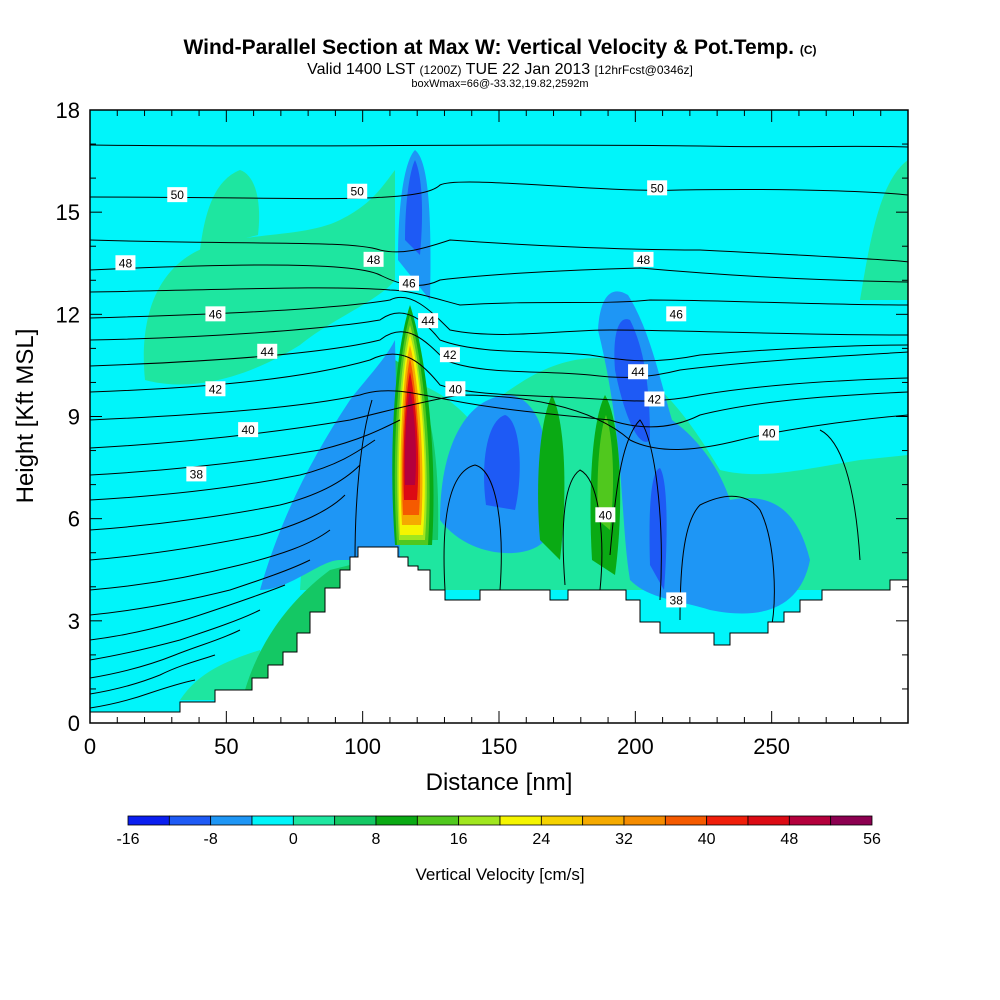  What do you see at coordinates (68, 314) in the screenshot?
I see `y-tick-label: 12` at bounding box center [68, 314].